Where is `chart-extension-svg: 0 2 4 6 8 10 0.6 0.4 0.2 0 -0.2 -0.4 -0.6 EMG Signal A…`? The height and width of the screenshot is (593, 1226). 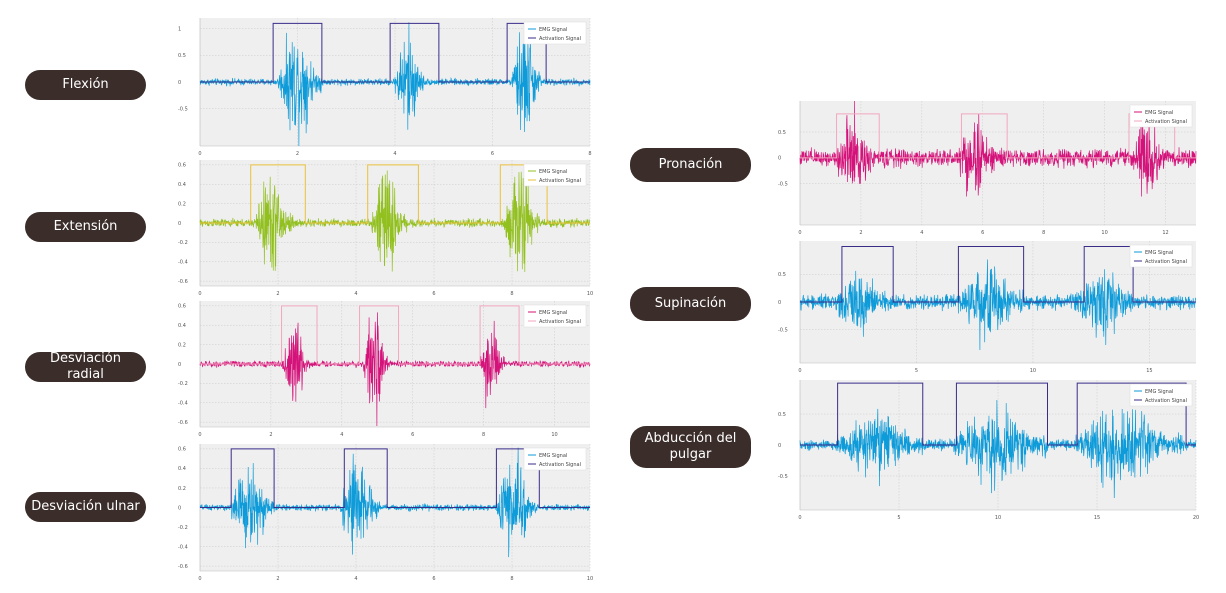 chart-extension-svg: 0 2 4 6 8 10 0.6 0.4 0.2 0 -0.2 -0.4 -0.6 EMG Signal A… is located at coordinates (385, 228).